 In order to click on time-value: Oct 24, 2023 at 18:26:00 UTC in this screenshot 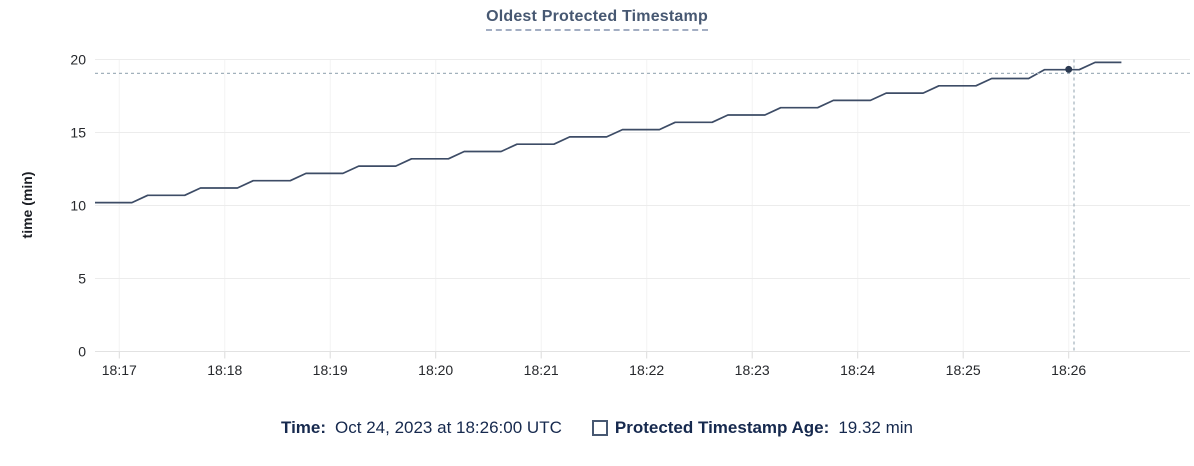, I will do `click(448, 427)`.